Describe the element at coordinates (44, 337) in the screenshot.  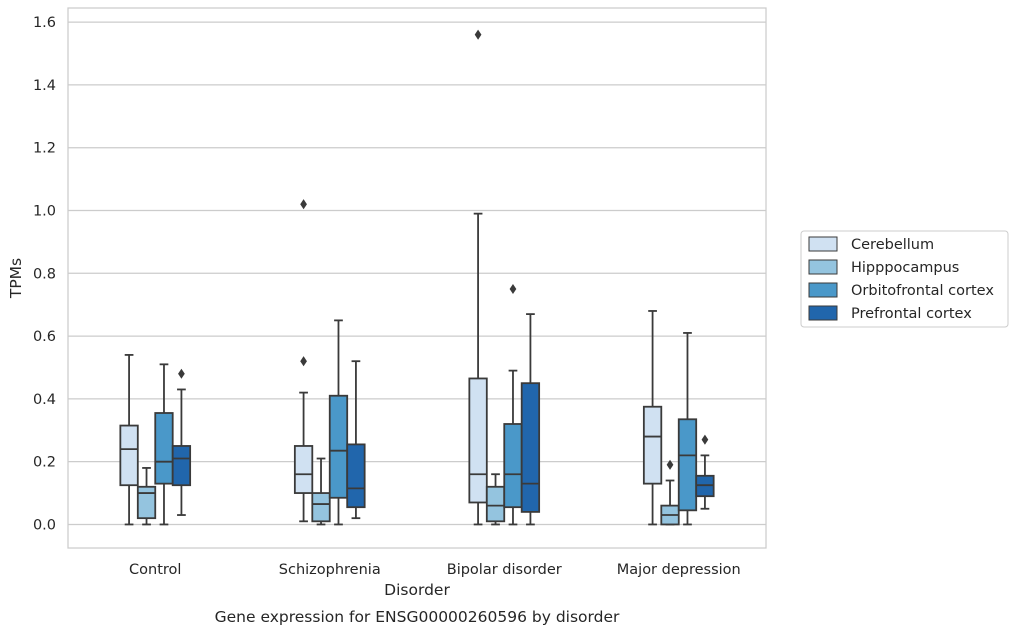
I see `y-tick-label: 0.6` at that location.